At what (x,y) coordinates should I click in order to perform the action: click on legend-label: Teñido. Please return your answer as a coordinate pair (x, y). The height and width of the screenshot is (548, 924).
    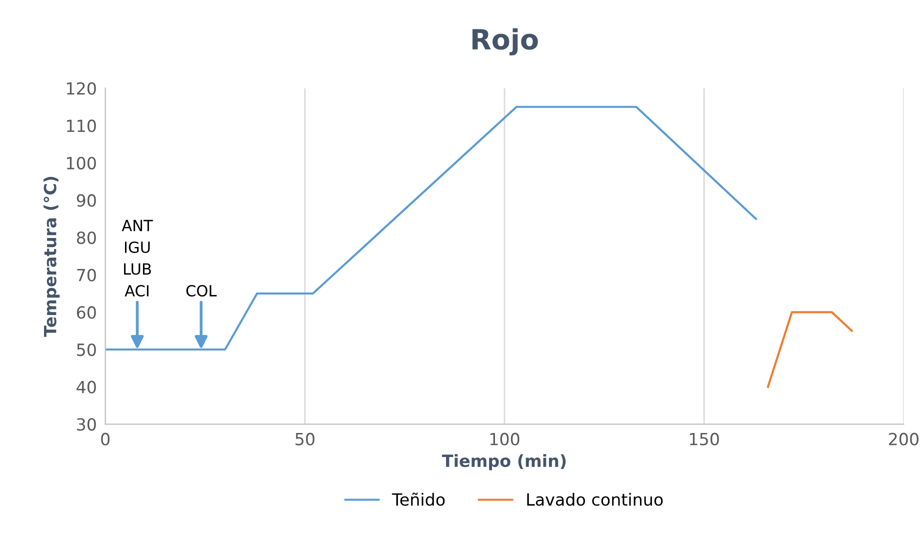
    Looking at the image, I should click on (418, 499).